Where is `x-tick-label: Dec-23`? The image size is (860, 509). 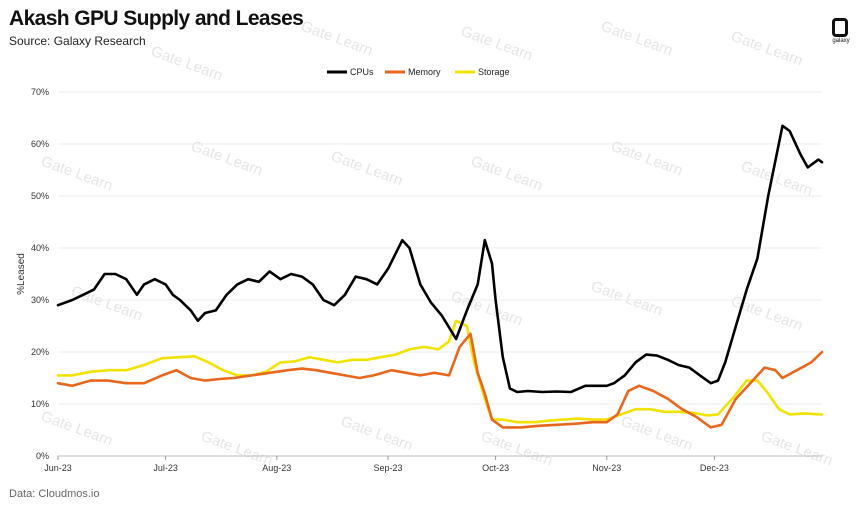
x-tick-label: Dec-23 is located at coordinates (714, 468).